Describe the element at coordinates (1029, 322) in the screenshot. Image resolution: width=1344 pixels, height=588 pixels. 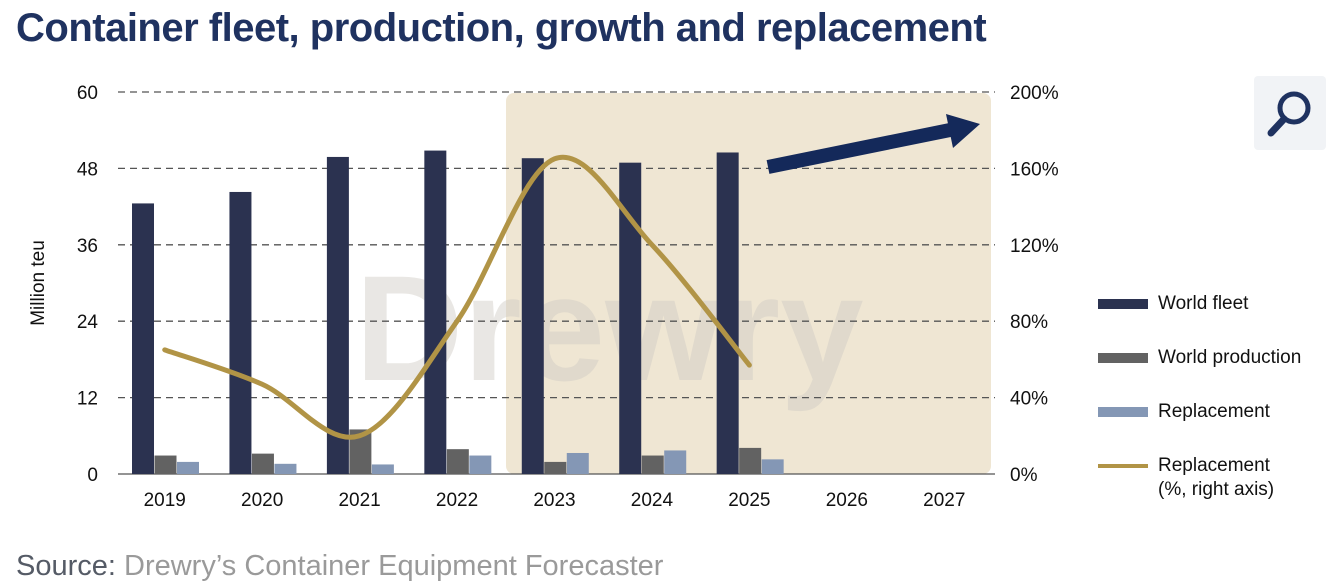
I see `y2-tick-label: 80%` at that location.